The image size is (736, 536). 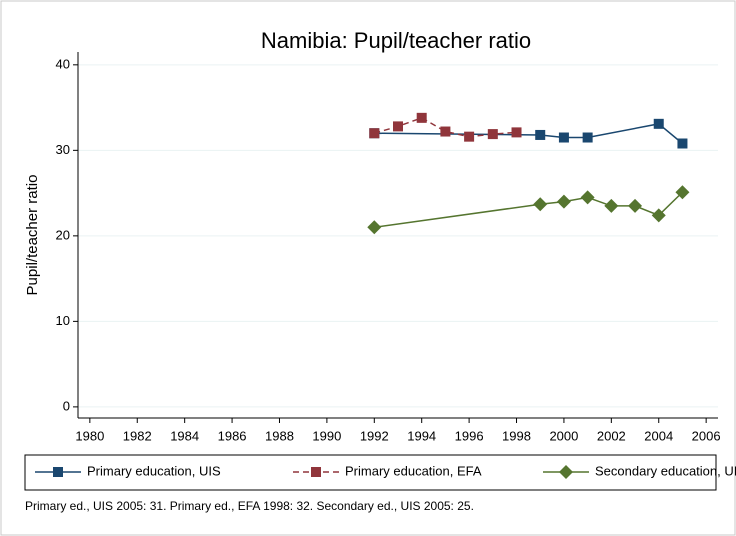 I want to click on x-tick-label: 1998, so click(x=516, y=435).